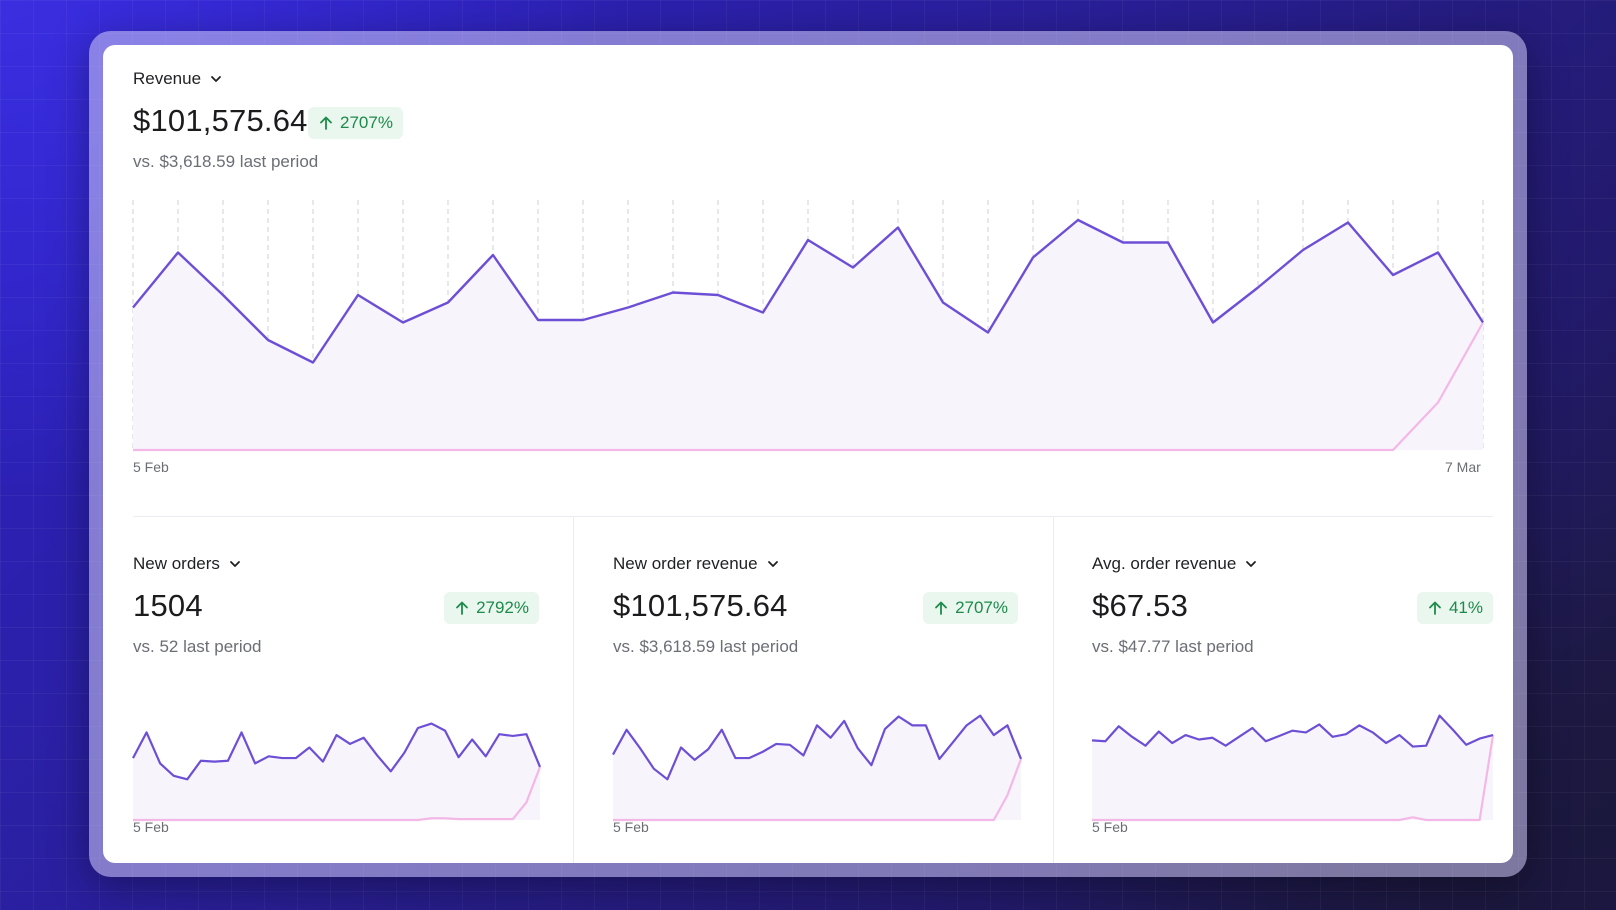  What do you see at coordinates (167, 78) in the screenshot?
I see `revenue-title: Revenue` at bounding box center [167, 78].